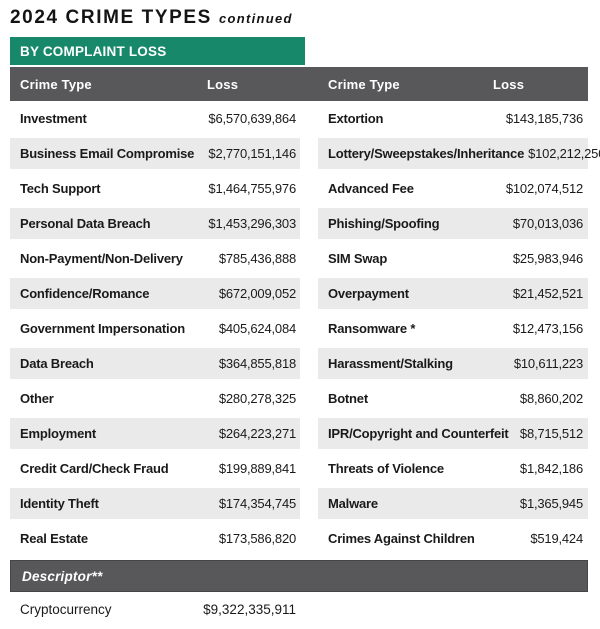 The width and height of the screenshot is (600, 629). Describe the element at coordinates (155, 258) in the screenshot. I see `table-row-left-group: Non-Payment/Non-Delivery $785,436,888` at that location.